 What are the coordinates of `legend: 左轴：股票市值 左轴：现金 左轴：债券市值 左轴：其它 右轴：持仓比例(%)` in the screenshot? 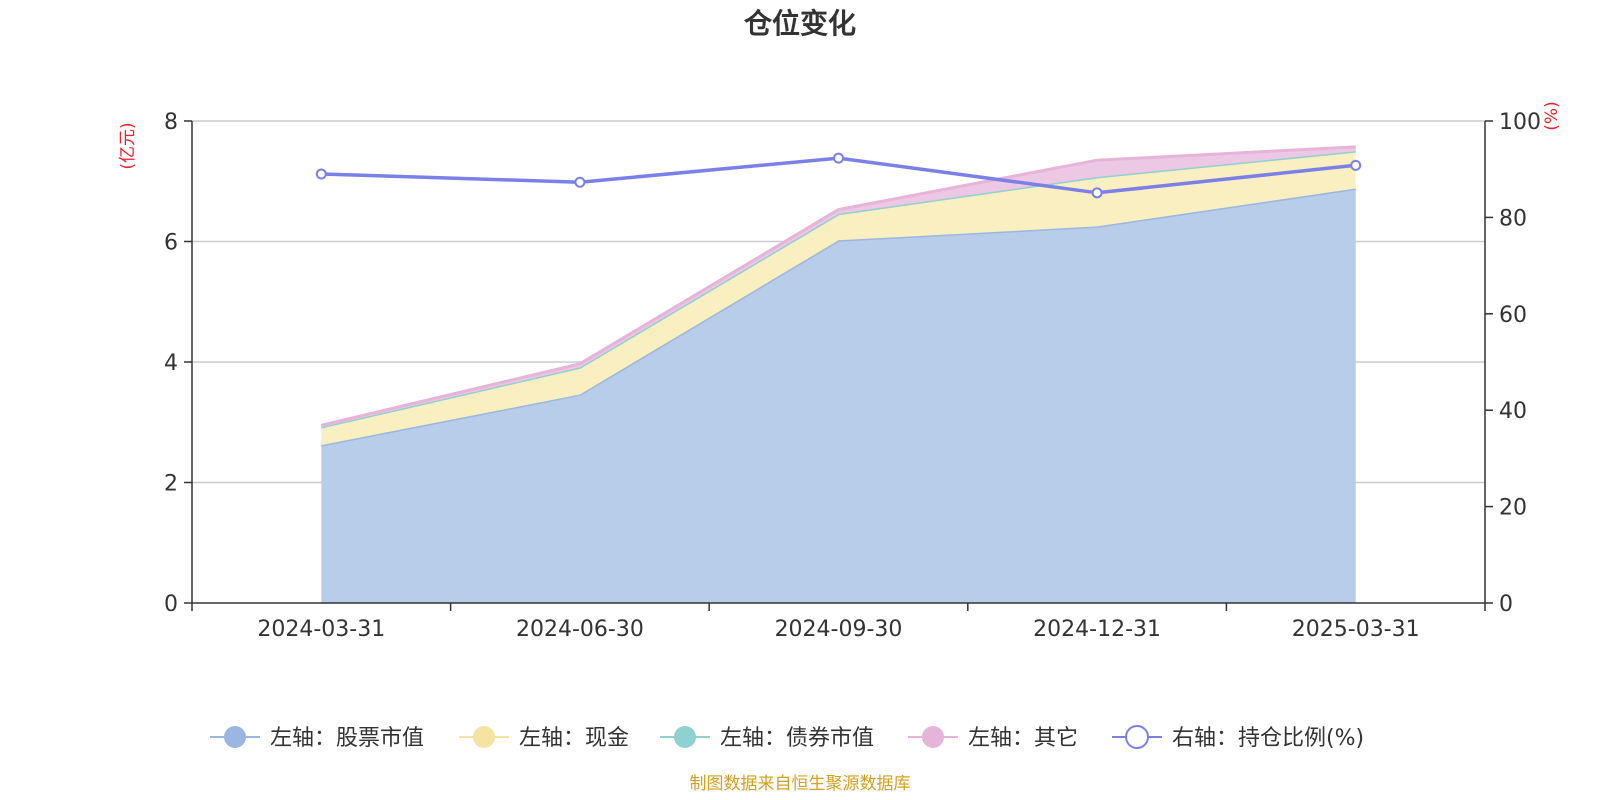 It's located at (787, 738).